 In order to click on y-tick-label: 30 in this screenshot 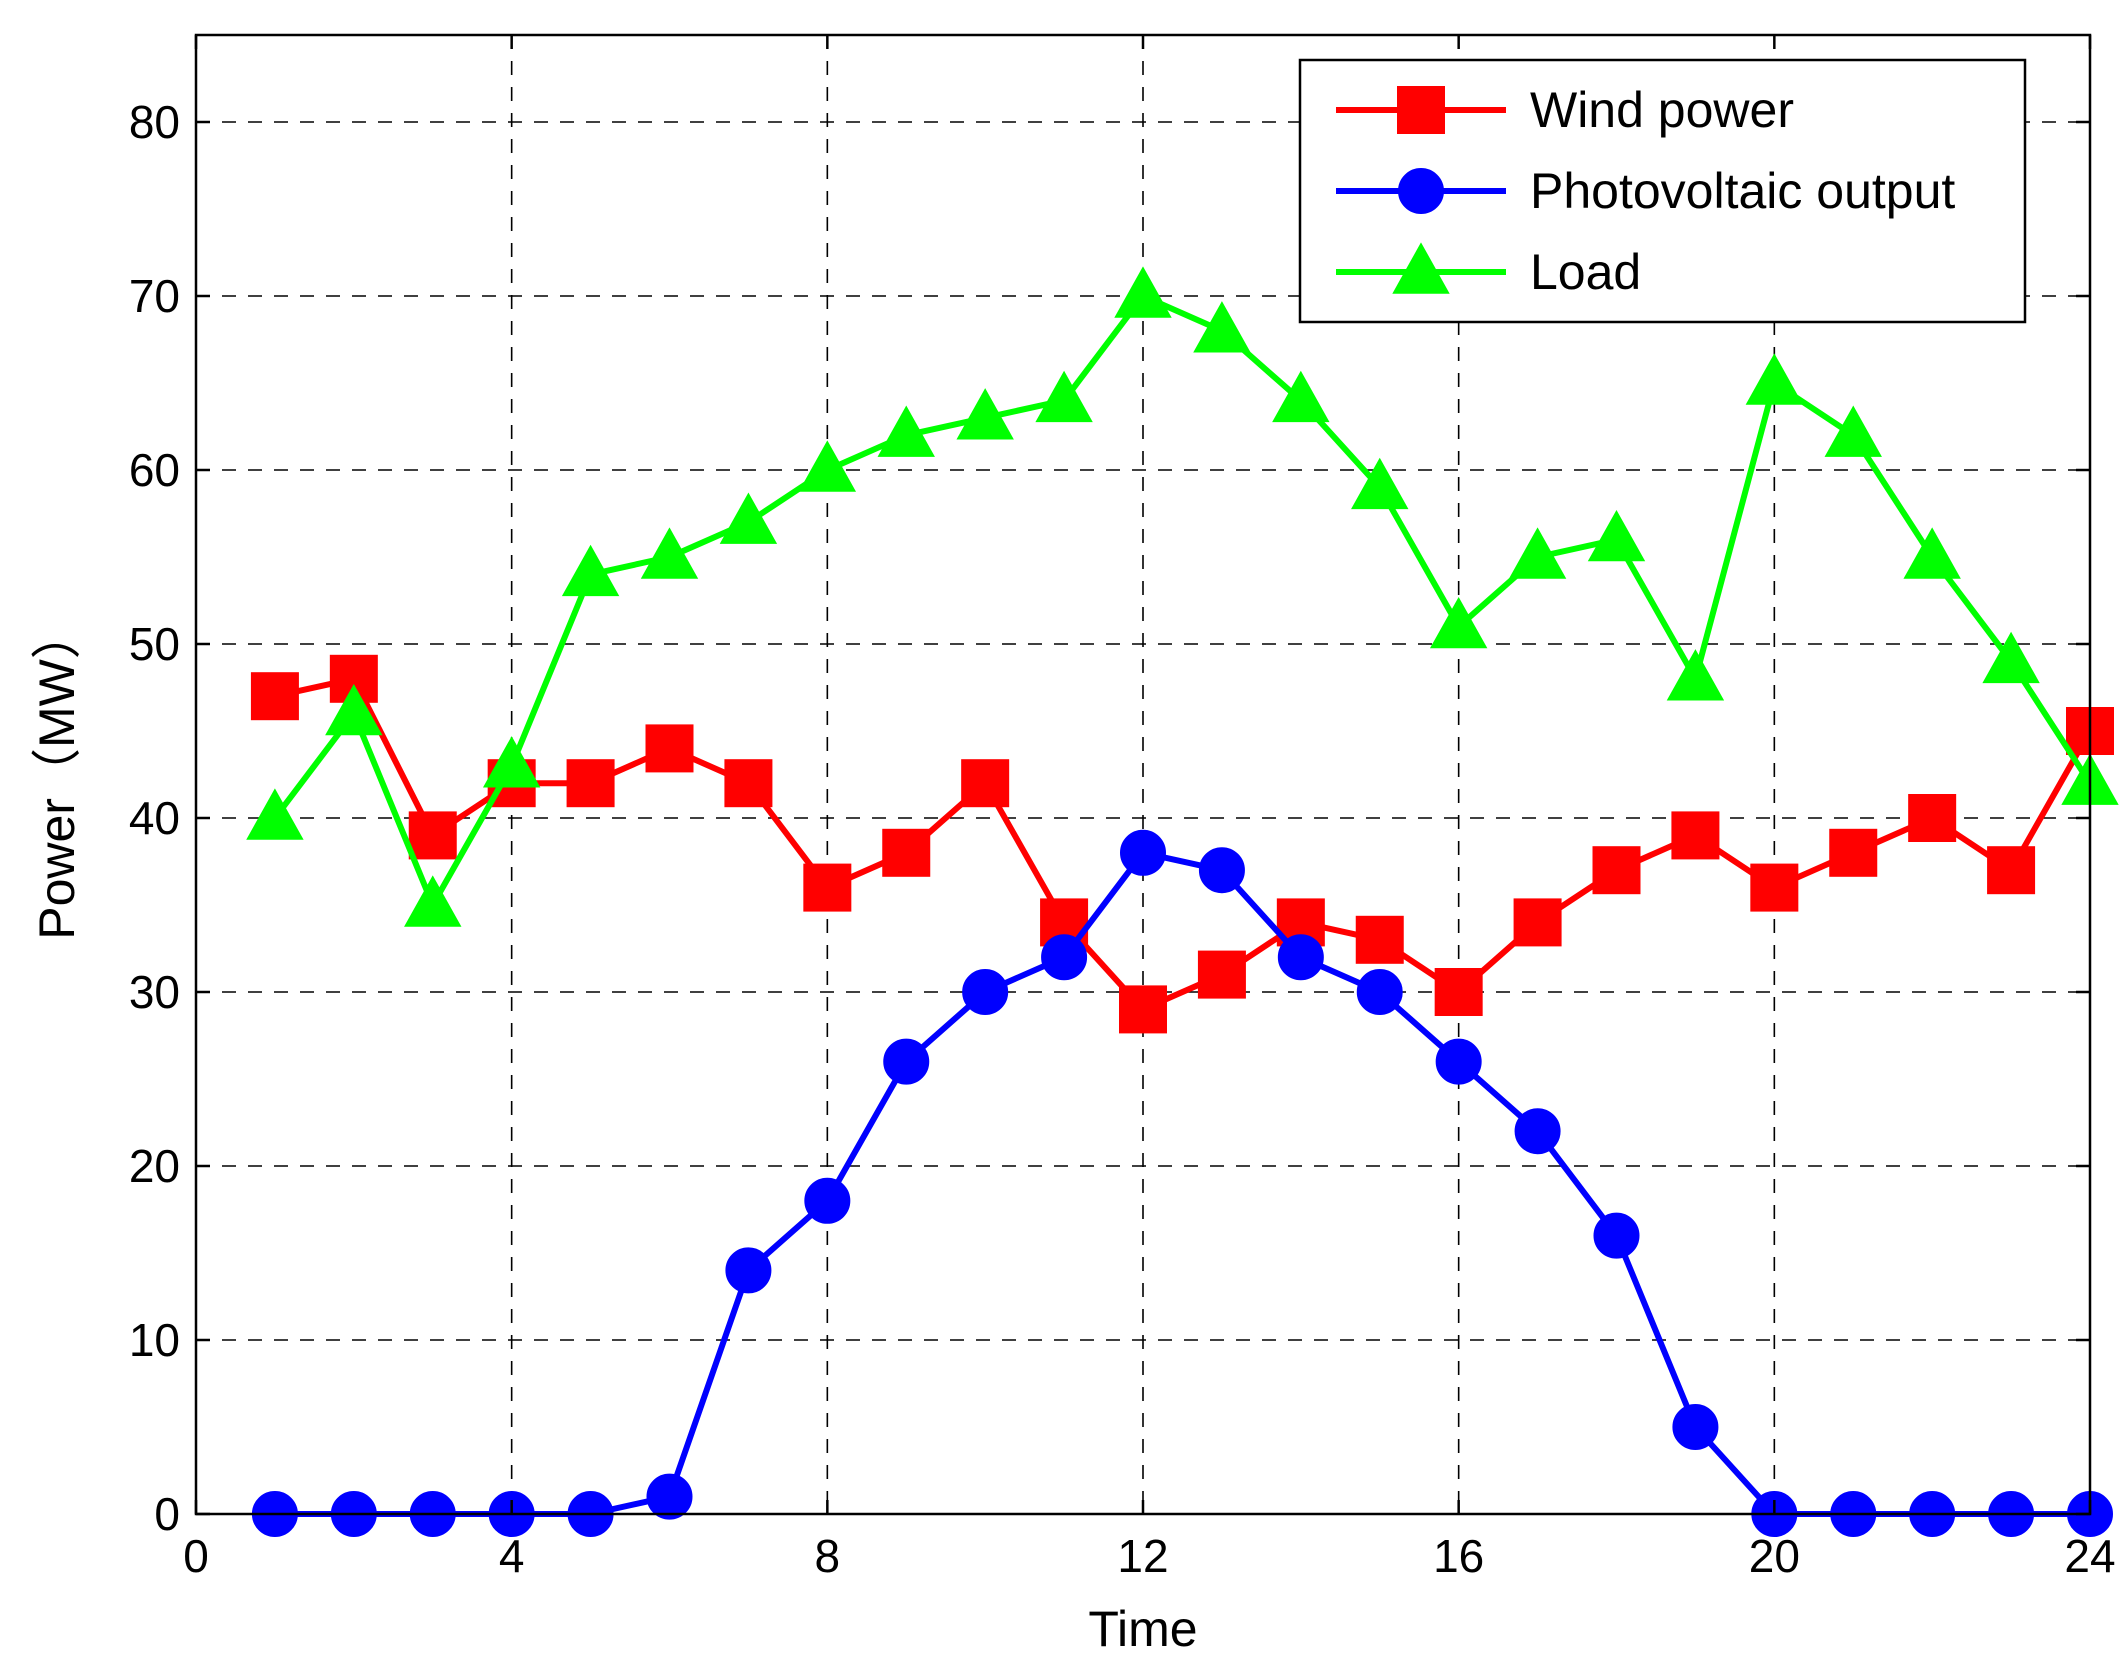, I will do `click(154, 992)`.